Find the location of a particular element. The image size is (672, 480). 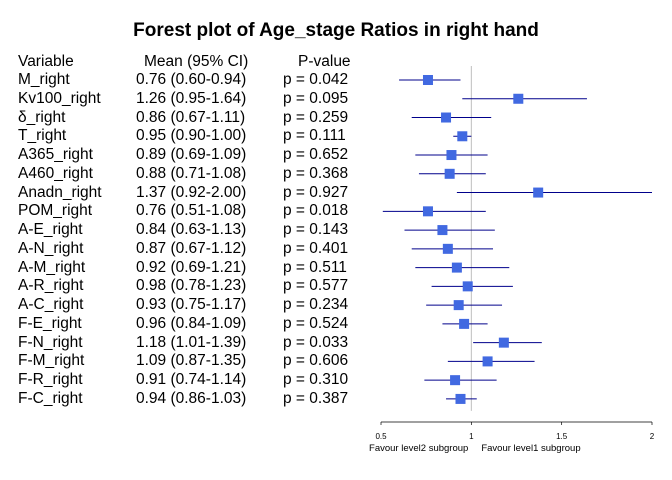

mean-ci-label: 0.96 (0.84-1.09) is located at coordinates (191, 323).